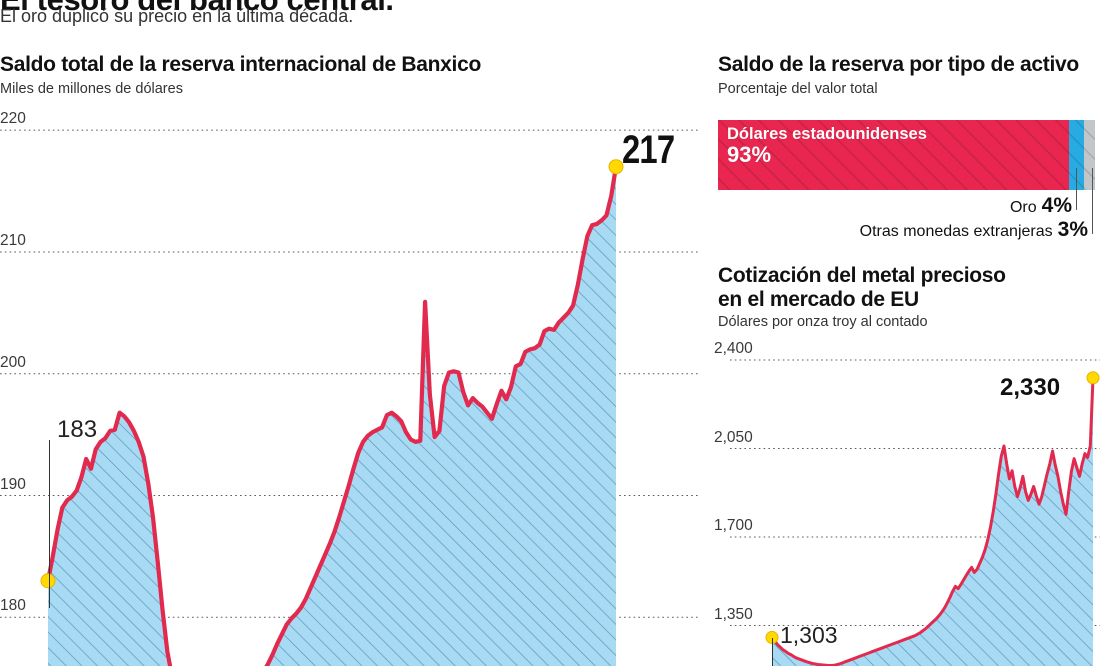 The image size is (1100, 666). I want to click on other-currencies-legend-leader, so click(1092, 201).